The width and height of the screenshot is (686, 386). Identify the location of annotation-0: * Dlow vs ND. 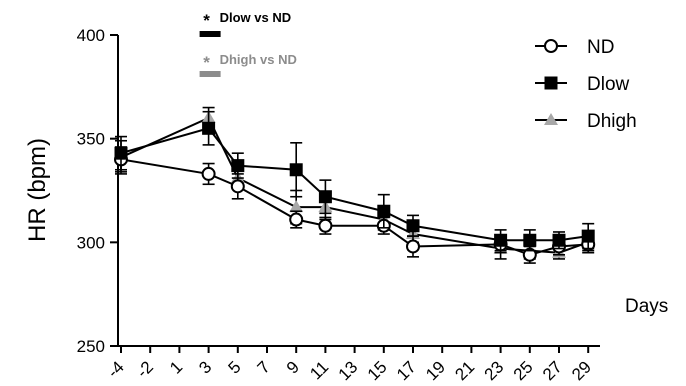
(245, 23).